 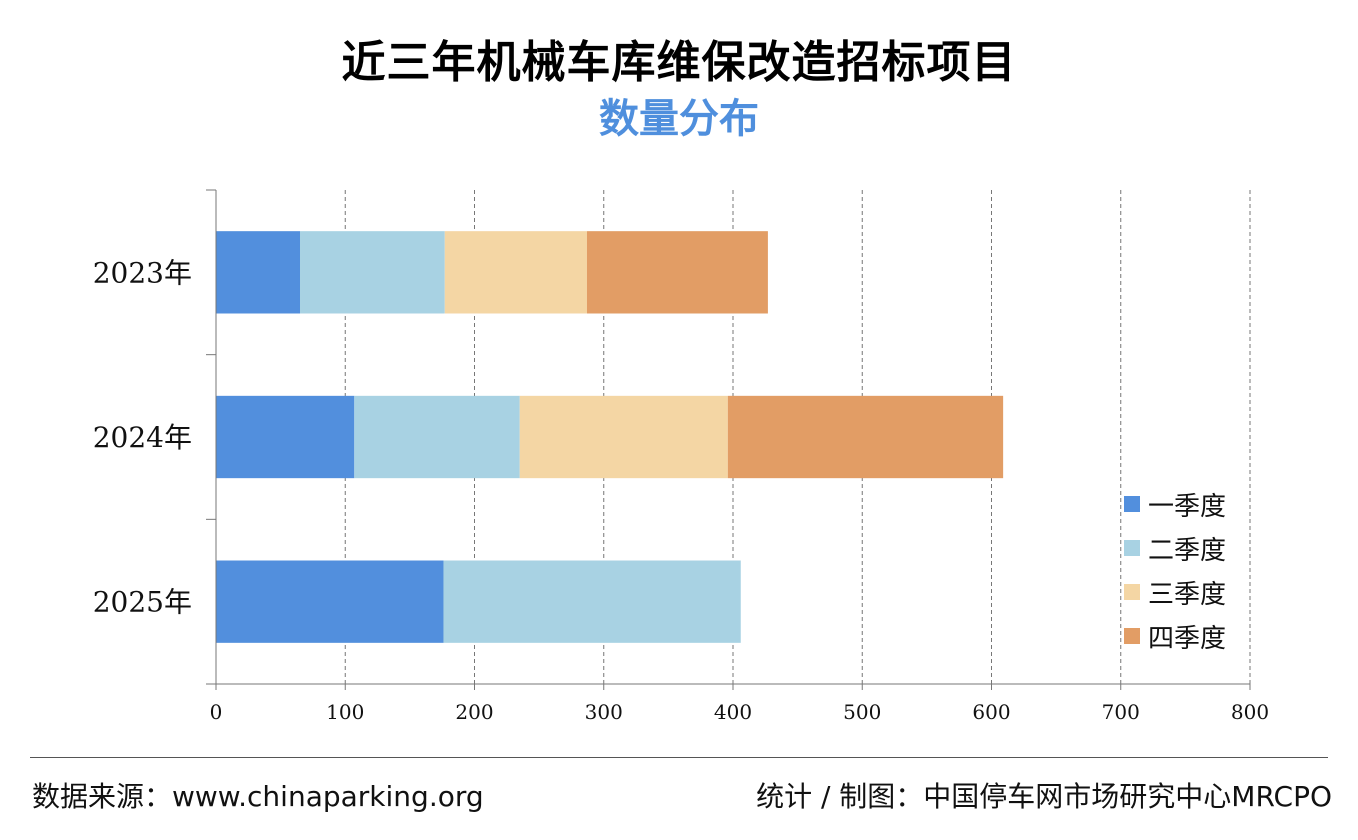 What do you see at coordinates (679, 119) in the screenshot?
I see `chart-subtitle: 数量分布` at bounding box center [679, 119].